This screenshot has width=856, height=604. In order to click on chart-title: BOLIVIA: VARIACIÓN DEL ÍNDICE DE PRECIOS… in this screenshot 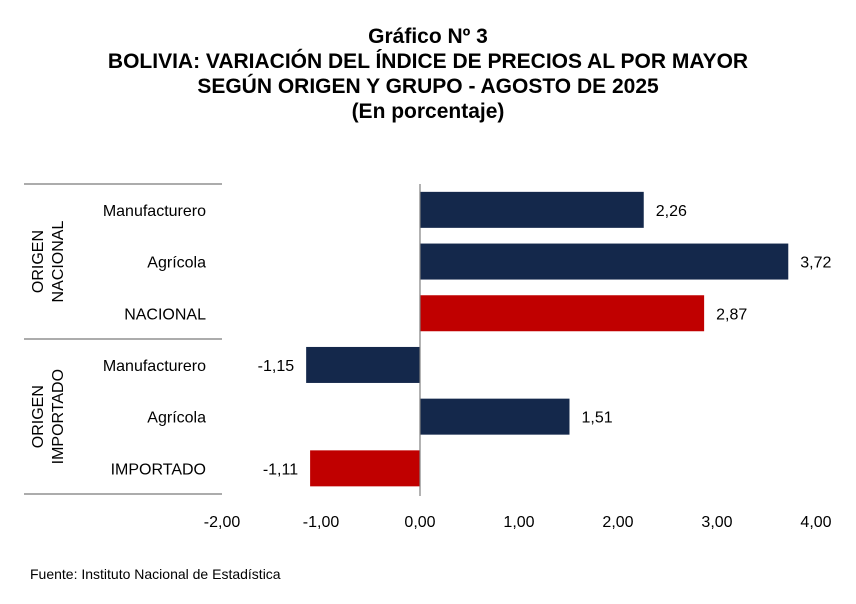, I will do `click(428, 61)`.